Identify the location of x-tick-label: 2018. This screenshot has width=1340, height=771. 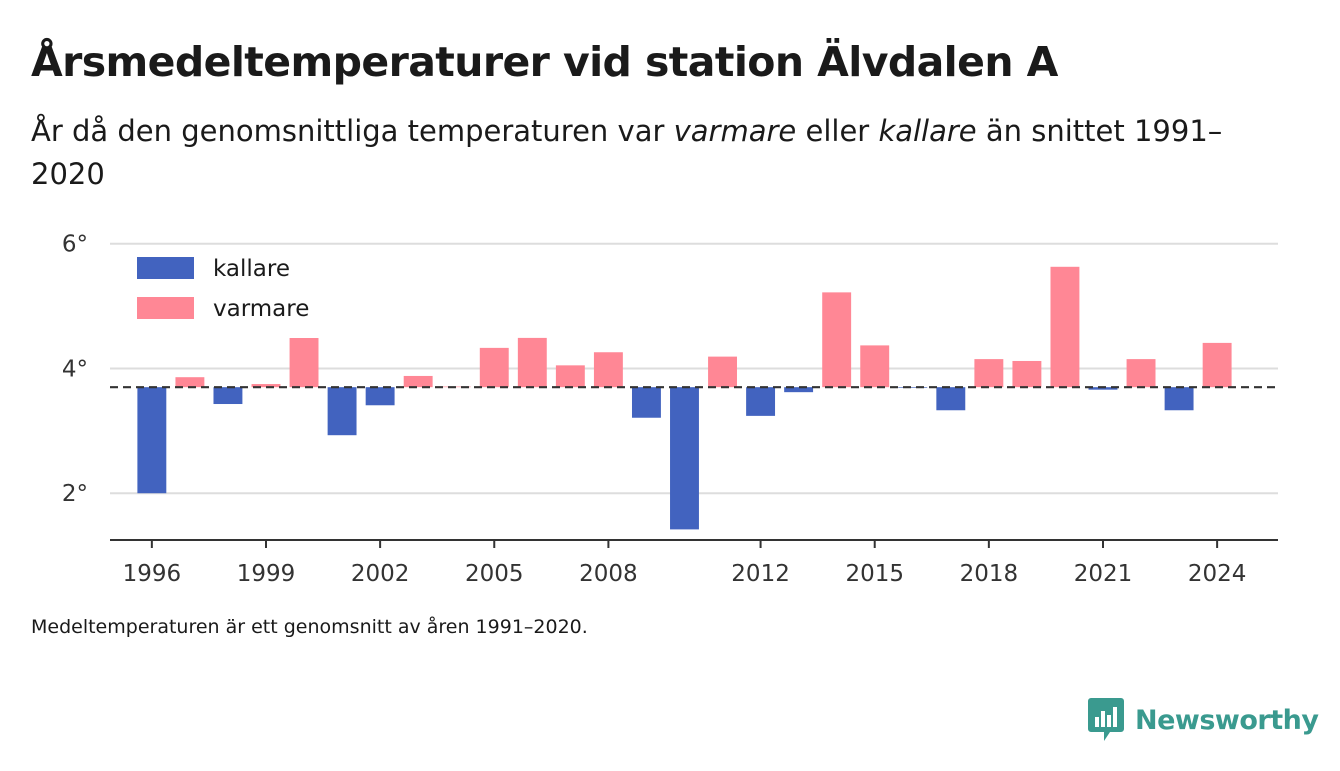
(989, 574).